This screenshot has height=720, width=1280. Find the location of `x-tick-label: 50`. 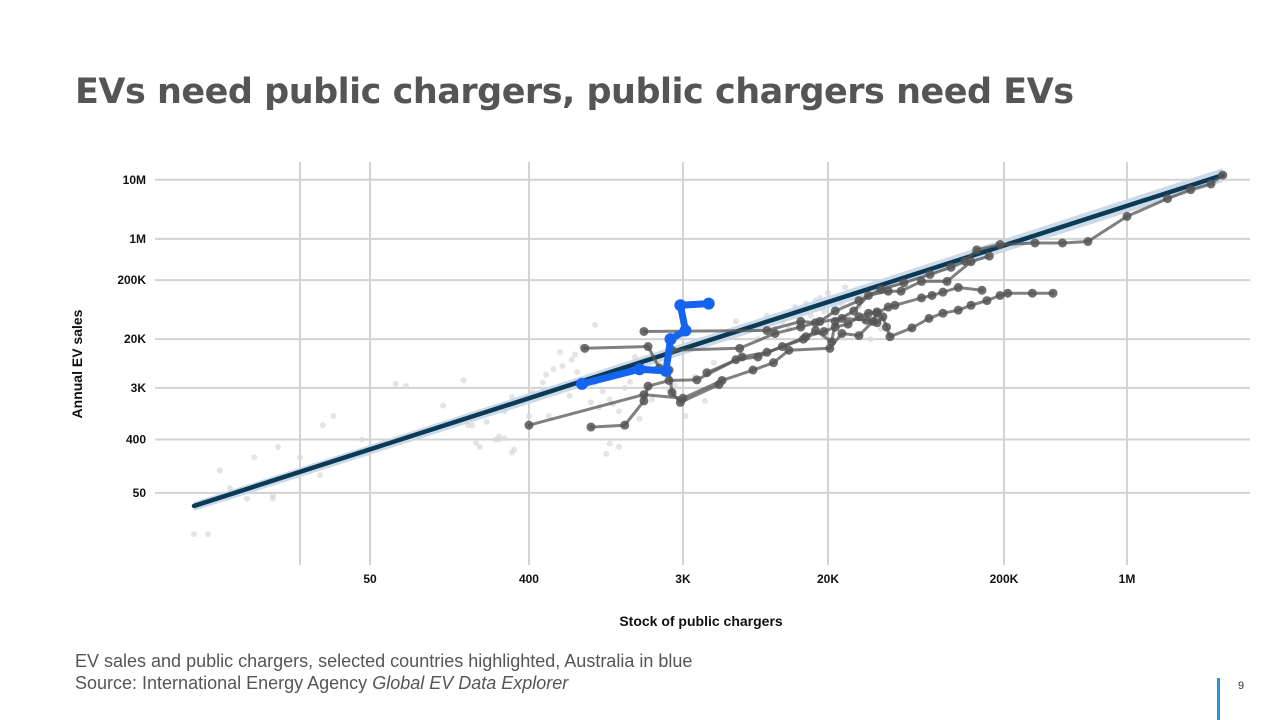

x-tick-label: 50 is located at coordinates (370, 579).